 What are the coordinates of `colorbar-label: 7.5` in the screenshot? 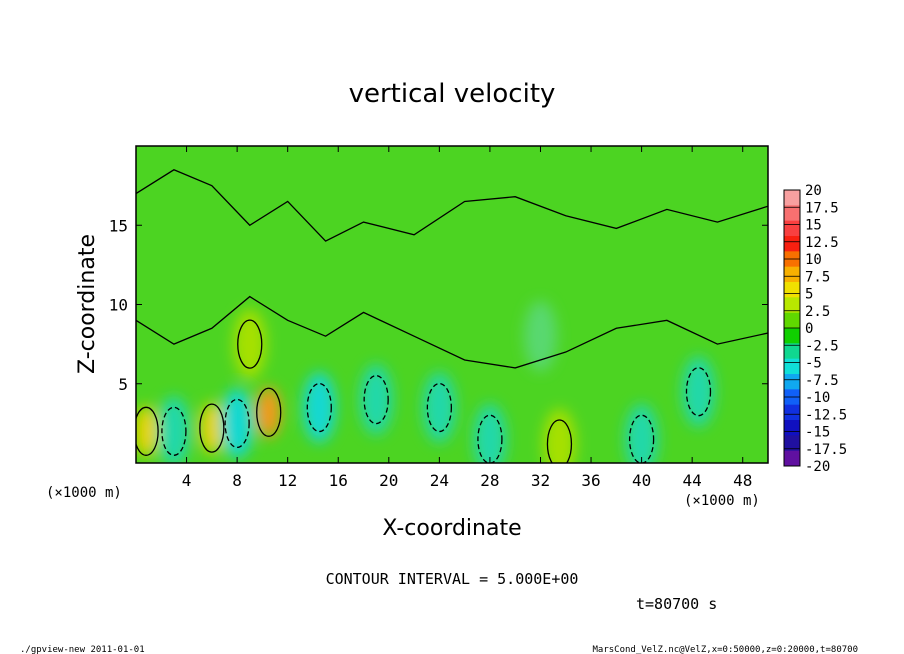 It's located at (817, 277).